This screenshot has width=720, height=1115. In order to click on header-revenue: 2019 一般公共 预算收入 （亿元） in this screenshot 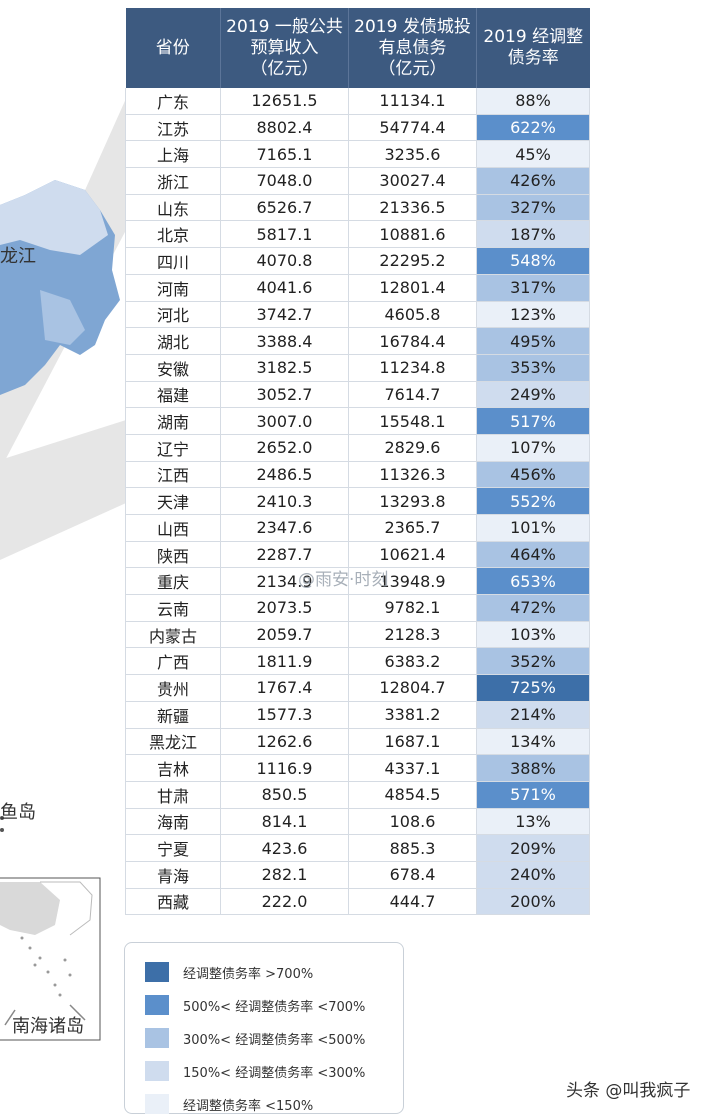, I will do `click(284, 48)`.